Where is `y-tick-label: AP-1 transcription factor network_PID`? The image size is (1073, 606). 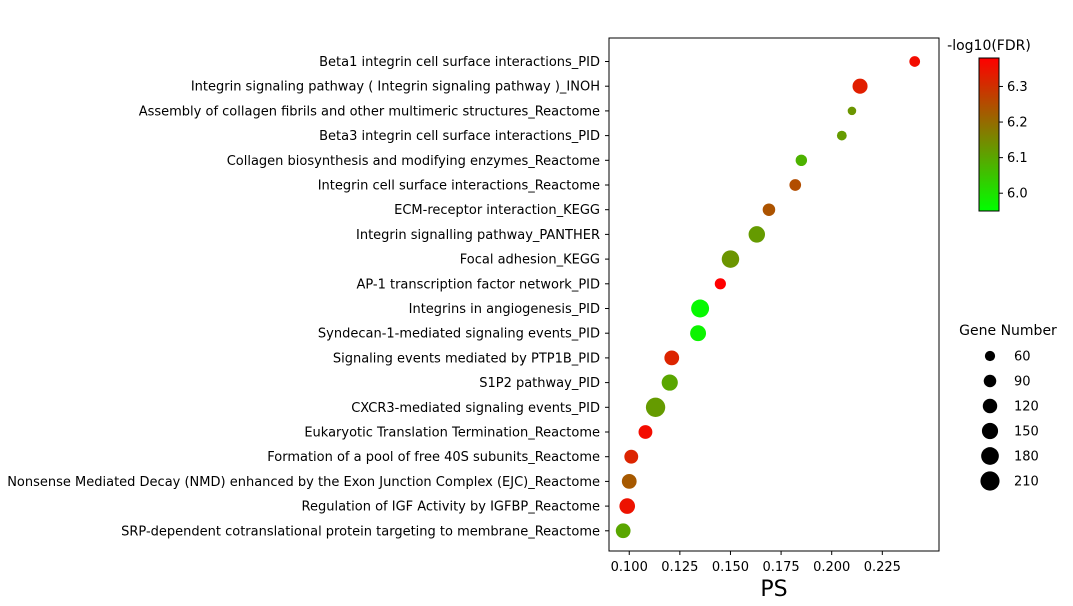
y-tick-label: AP-1 transcription factor network_PID is located at coordinates (478, 284).